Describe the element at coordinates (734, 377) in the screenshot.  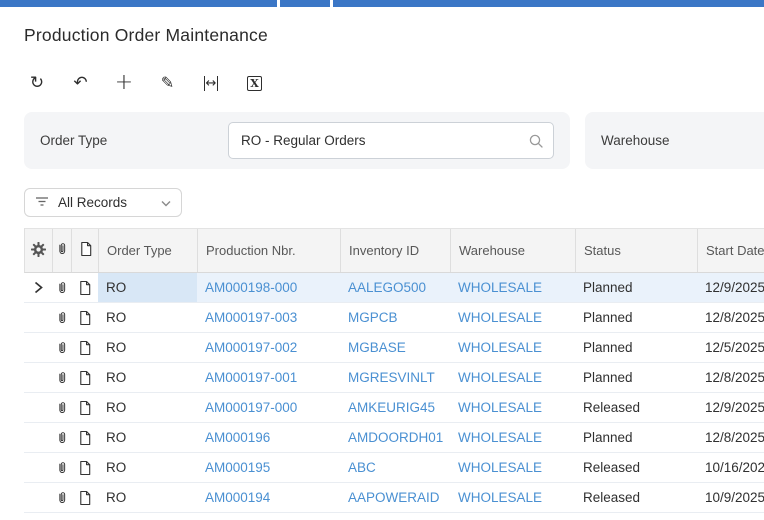
I see `cell-start-date: 12/8/2025` at that location.